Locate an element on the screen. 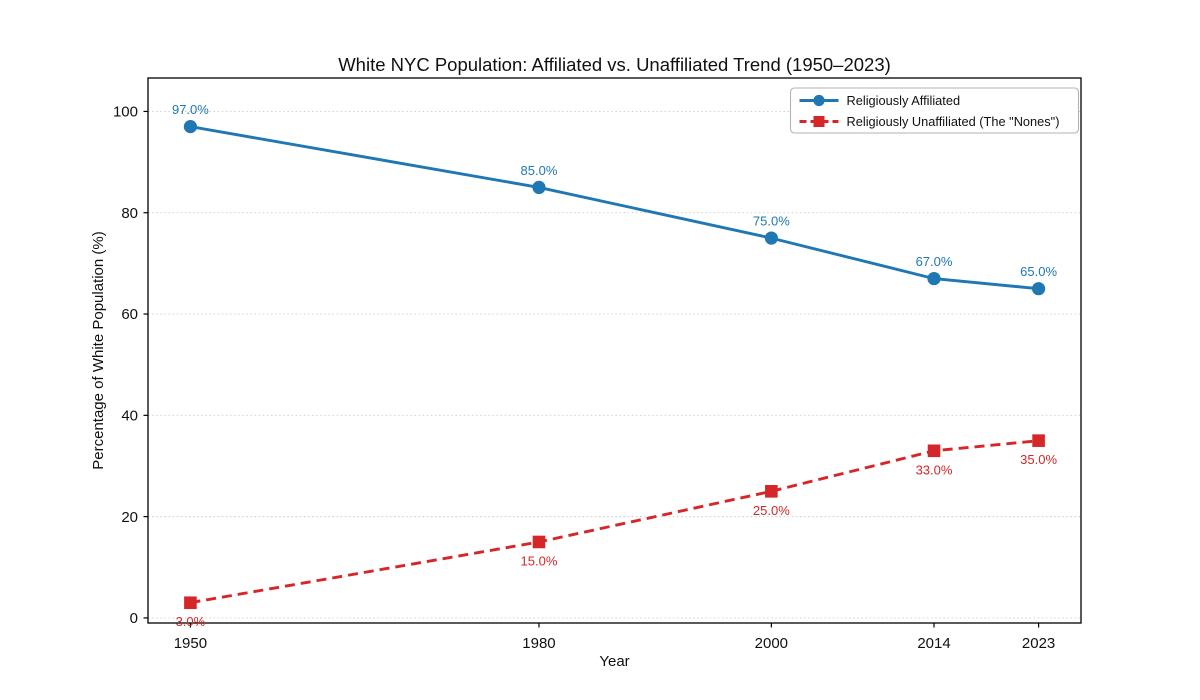 Image resolution: width=1200 pixels, height=700 pixels. legend-box is located at coordinates (934, 110).